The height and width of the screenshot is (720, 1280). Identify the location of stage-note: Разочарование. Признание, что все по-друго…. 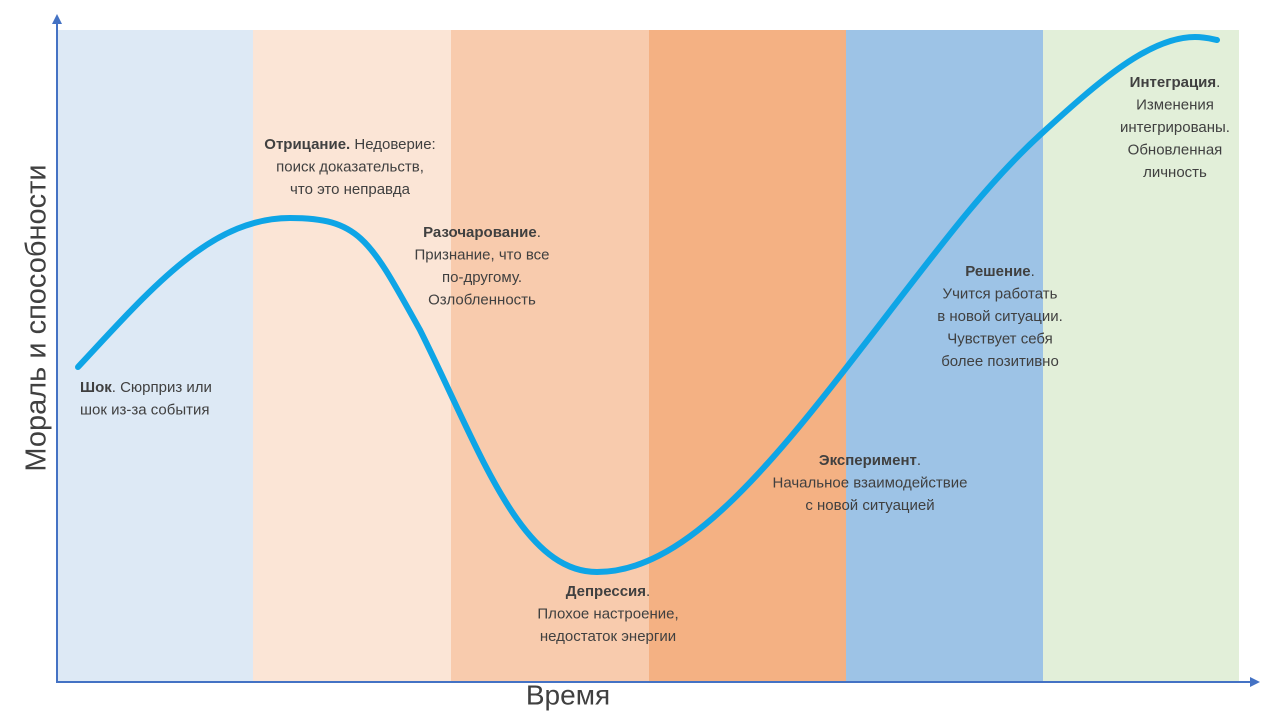
(481, 266).